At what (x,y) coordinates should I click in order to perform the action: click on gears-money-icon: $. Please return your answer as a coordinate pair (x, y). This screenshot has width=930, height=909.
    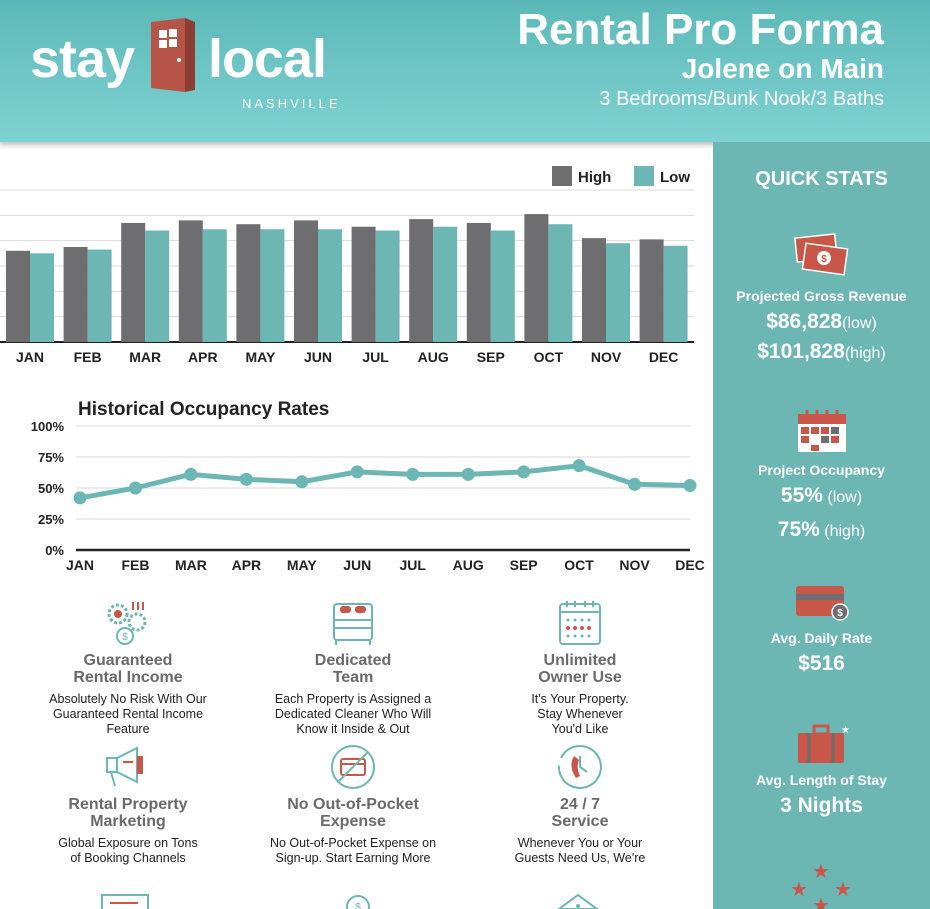
    Looking at the image, I should click on (127, 623).